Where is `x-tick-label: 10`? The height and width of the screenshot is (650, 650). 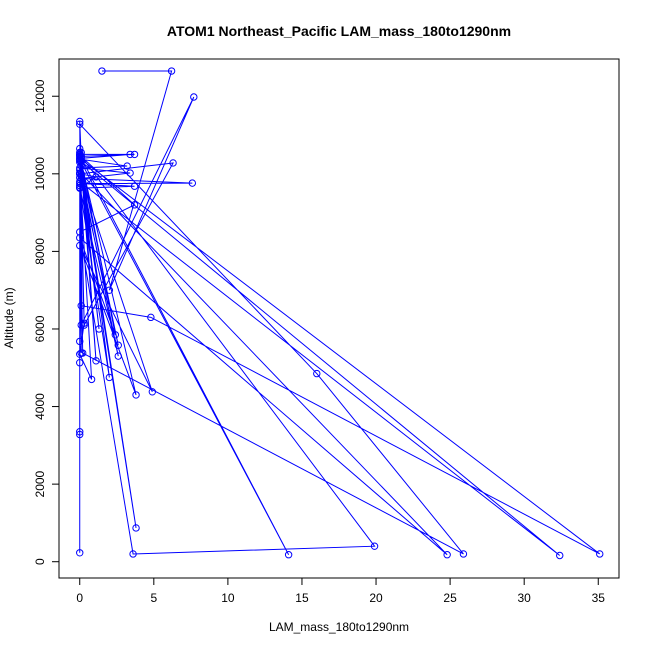 x-tick-label: 10 is located at coordinates (228, 598).